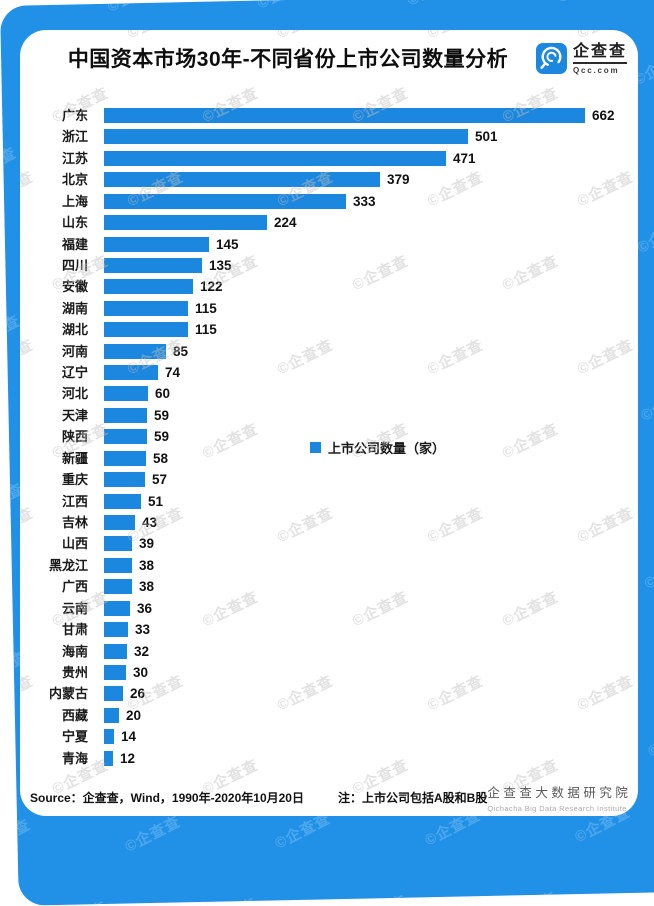 The image size is (654, 906). Describe the element at coordinates (329, 630) in the screenshot. I see `bar-row: 甘肃 33` at that location.